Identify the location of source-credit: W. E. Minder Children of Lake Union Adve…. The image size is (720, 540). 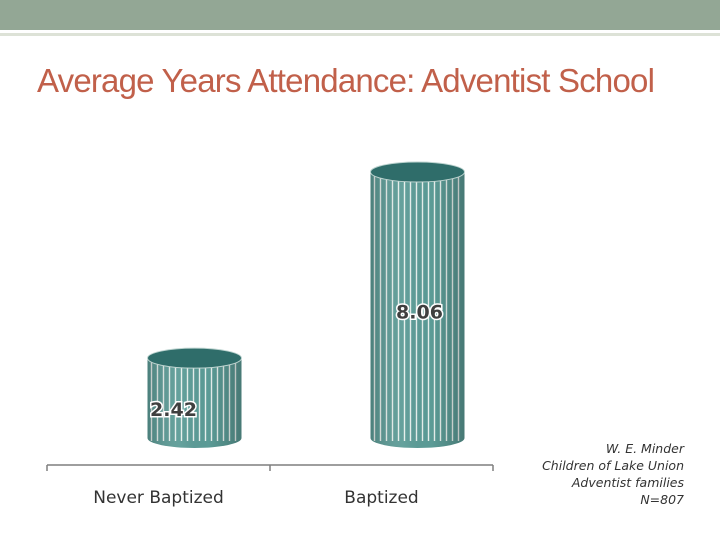
(613, 474).